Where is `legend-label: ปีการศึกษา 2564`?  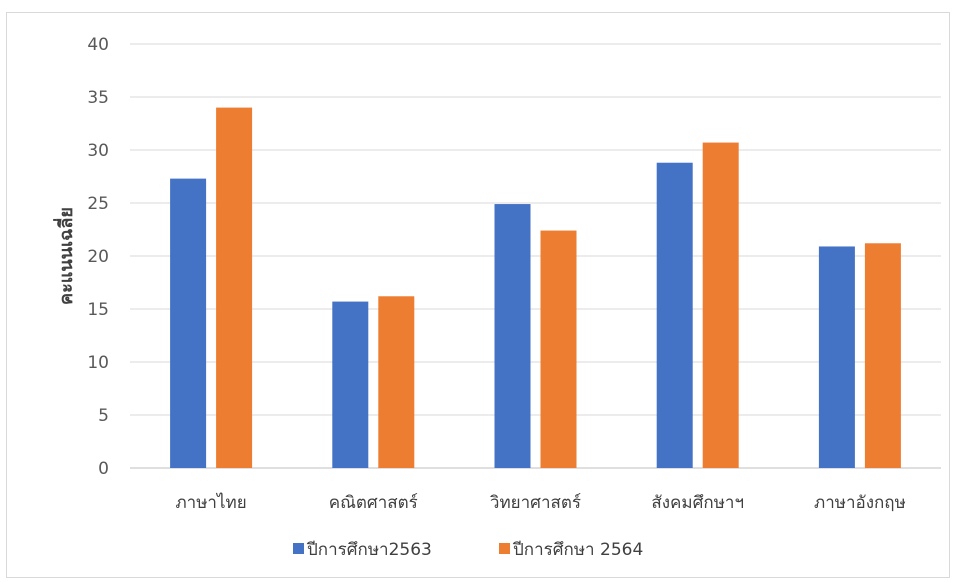 legend-label: ปีการศึกษา 2564 is located at coordinates (577, 550).